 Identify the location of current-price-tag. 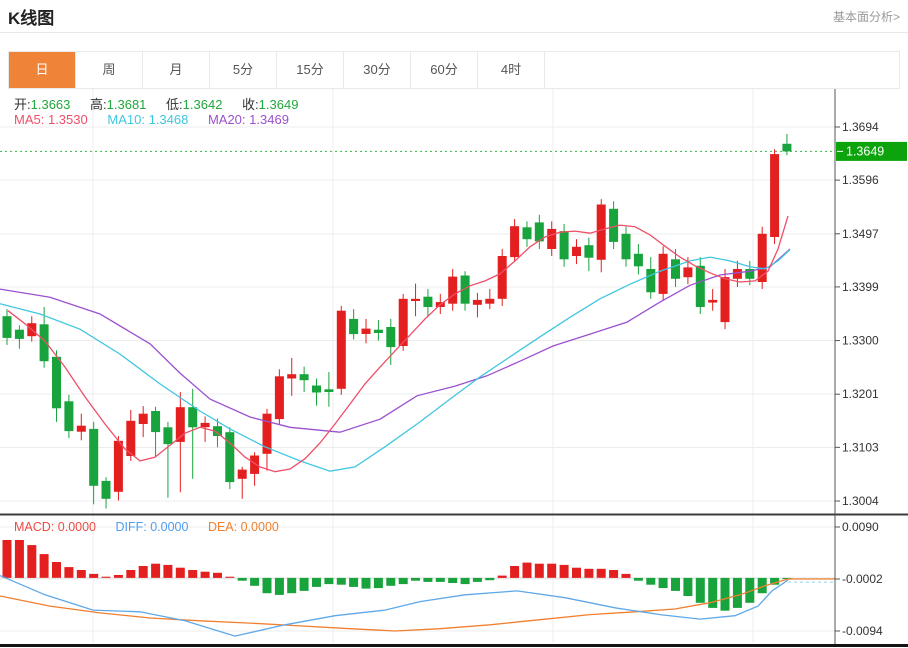
(871, 151).